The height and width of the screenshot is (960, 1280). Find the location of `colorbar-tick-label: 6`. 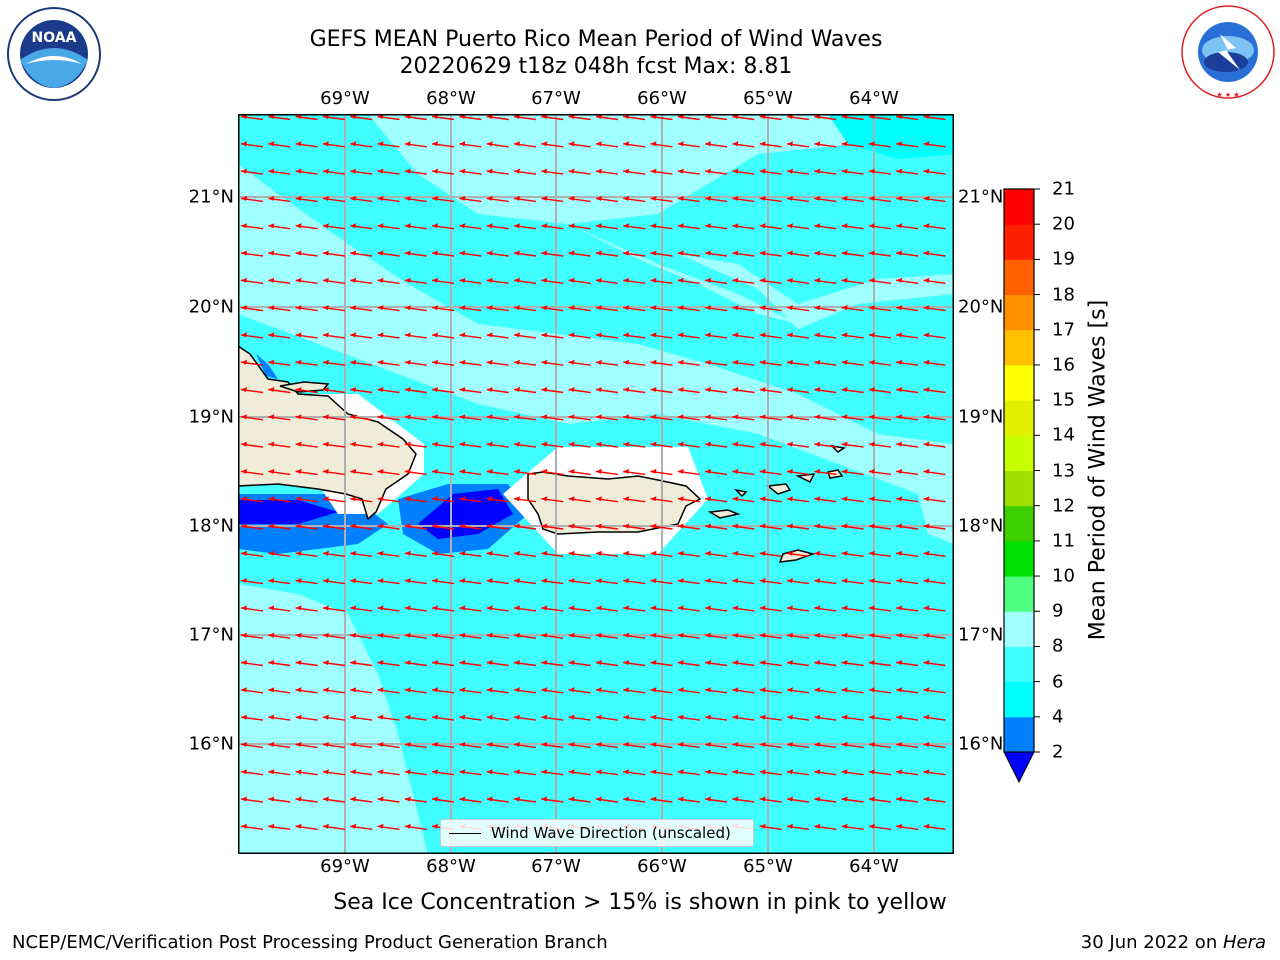

colorbar-tick-label: 6 is located at coordinates (1058, 682).